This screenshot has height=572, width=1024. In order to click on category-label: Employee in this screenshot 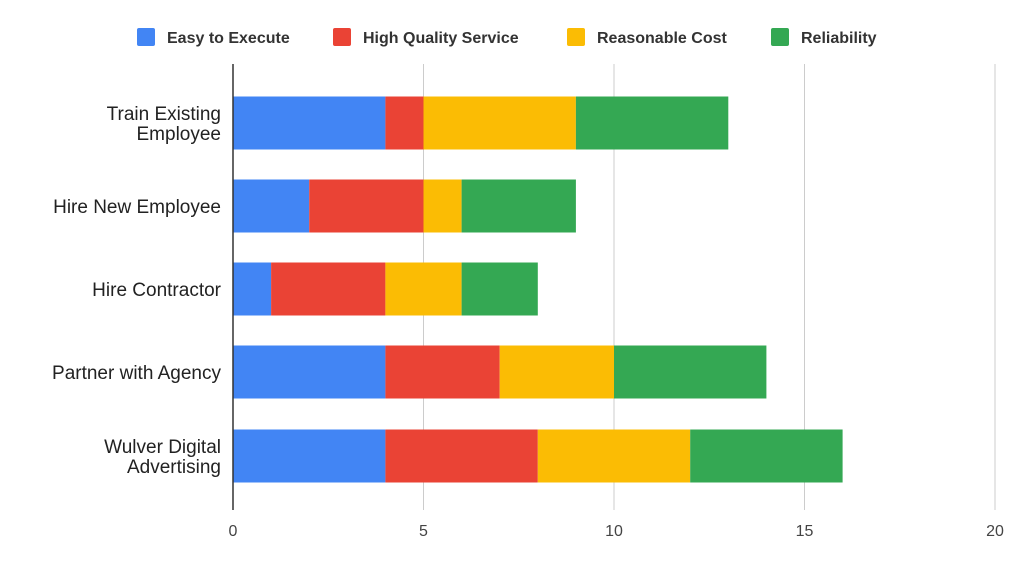, I will do `click(179, 134)`.